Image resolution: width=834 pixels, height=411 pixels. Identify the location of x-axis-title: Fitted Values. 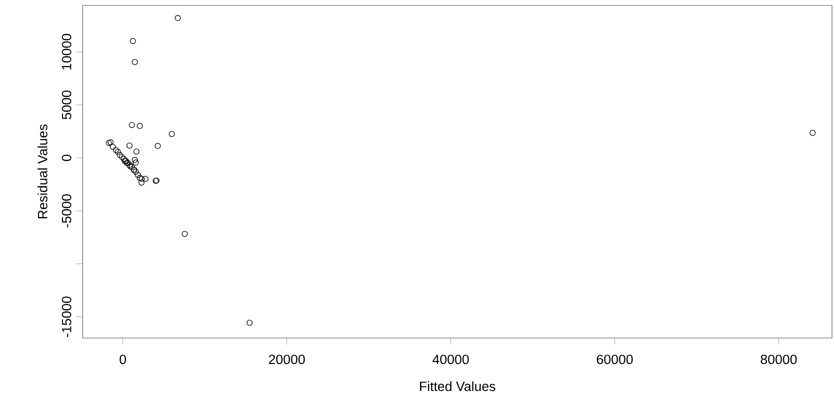
(458, 386).